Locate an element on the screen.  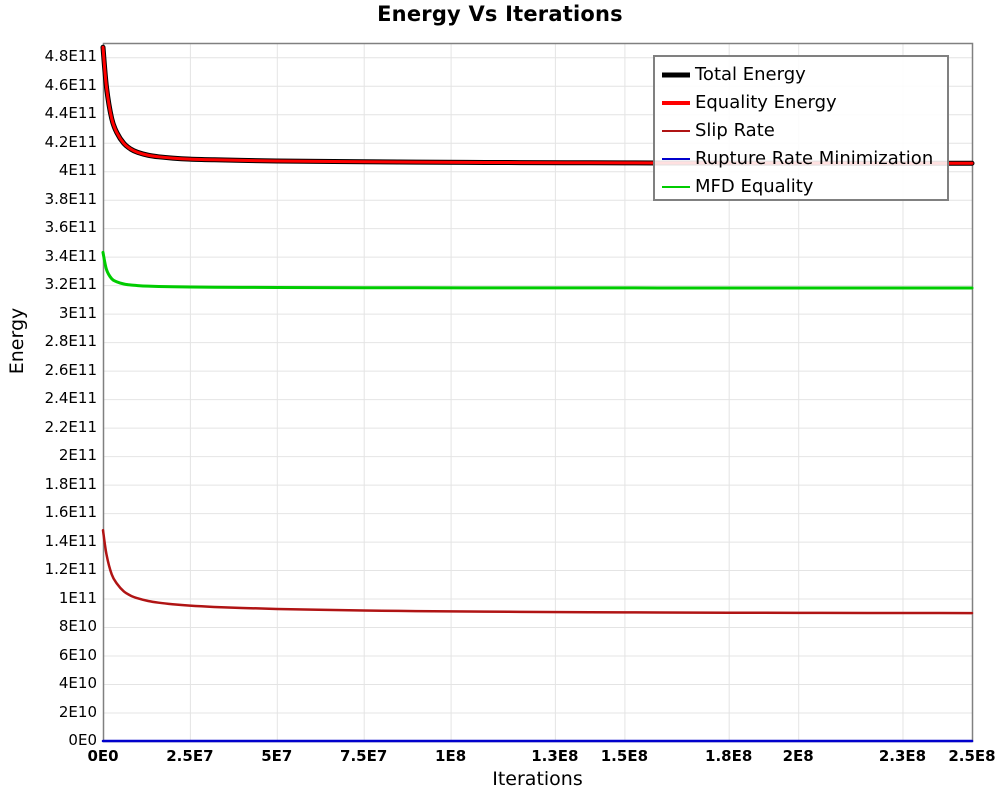
y-tick-label: 3.8E11 is located at coordinates (70, 198).